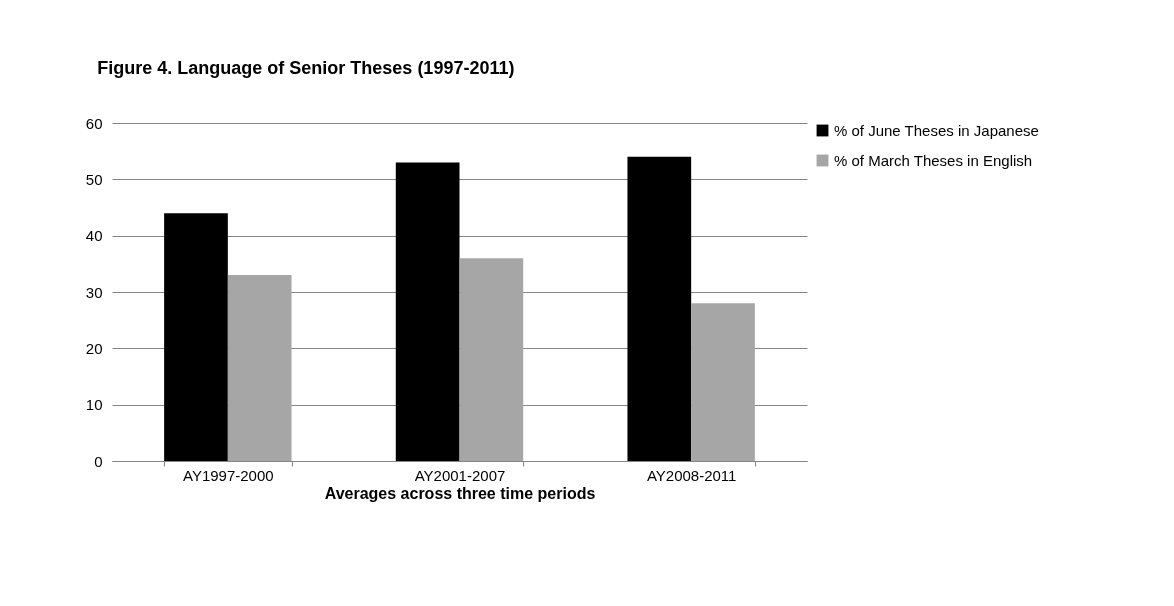 Image resolution: width=1174 pixels, height=606 pixels. I want to click on x-tick-label: AY2001-2007, so click(460, 475).